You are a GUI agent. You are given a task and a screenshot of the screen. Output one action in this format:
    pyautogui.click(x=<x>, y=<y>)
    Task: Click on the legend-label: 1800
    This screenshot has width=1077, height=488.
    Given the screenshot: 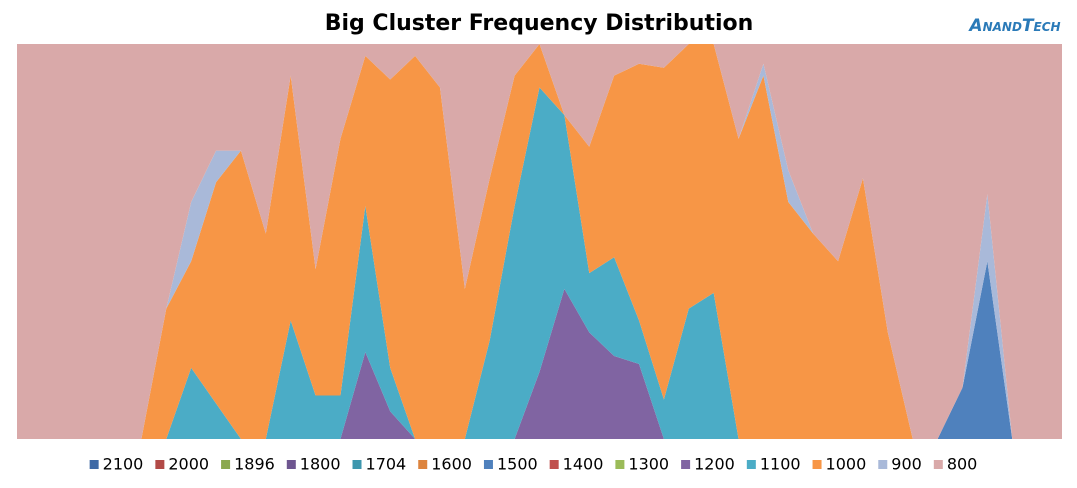 What is the action you would take?
    pyautogui.click(x=320, y=464)
    